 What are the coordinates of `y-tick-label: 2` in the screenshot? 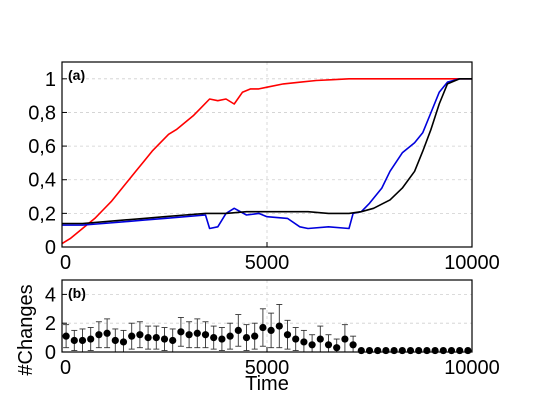 It's located at (50, 324).